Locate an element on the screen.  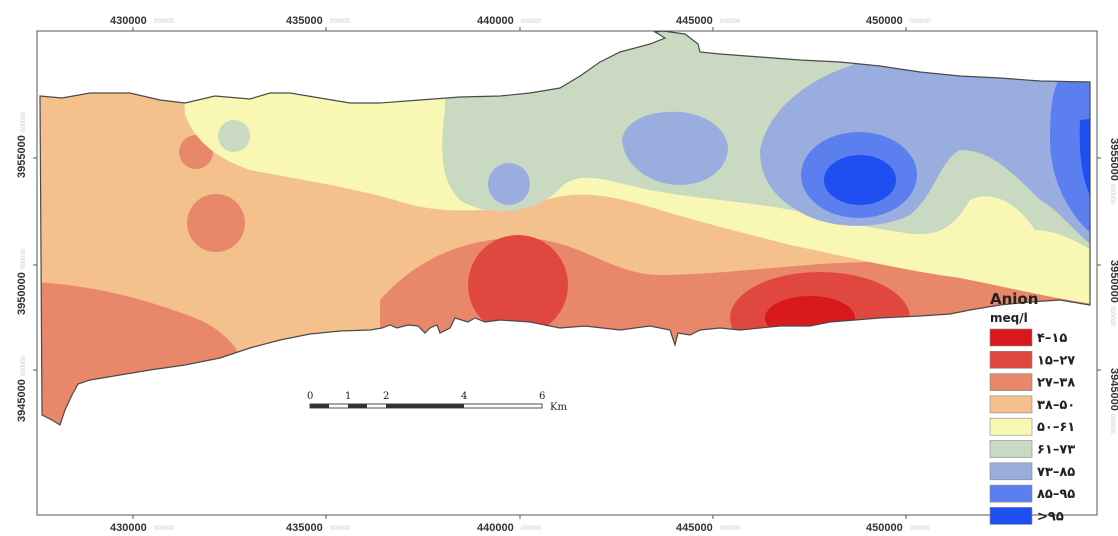
legend-label: ۵۰–۶۱ is located at coordinates (1056, 427).